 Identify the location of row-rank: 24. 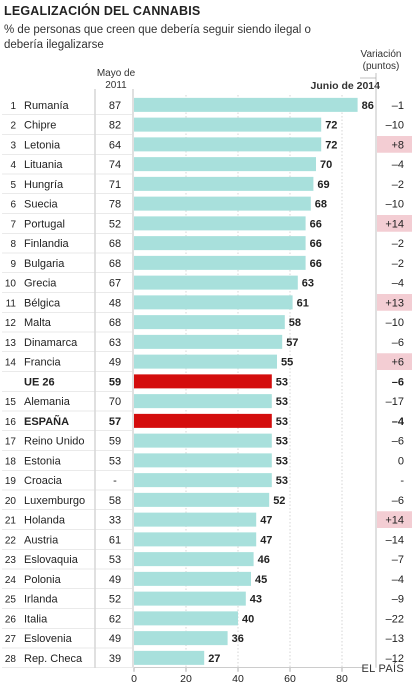
(11, 580).